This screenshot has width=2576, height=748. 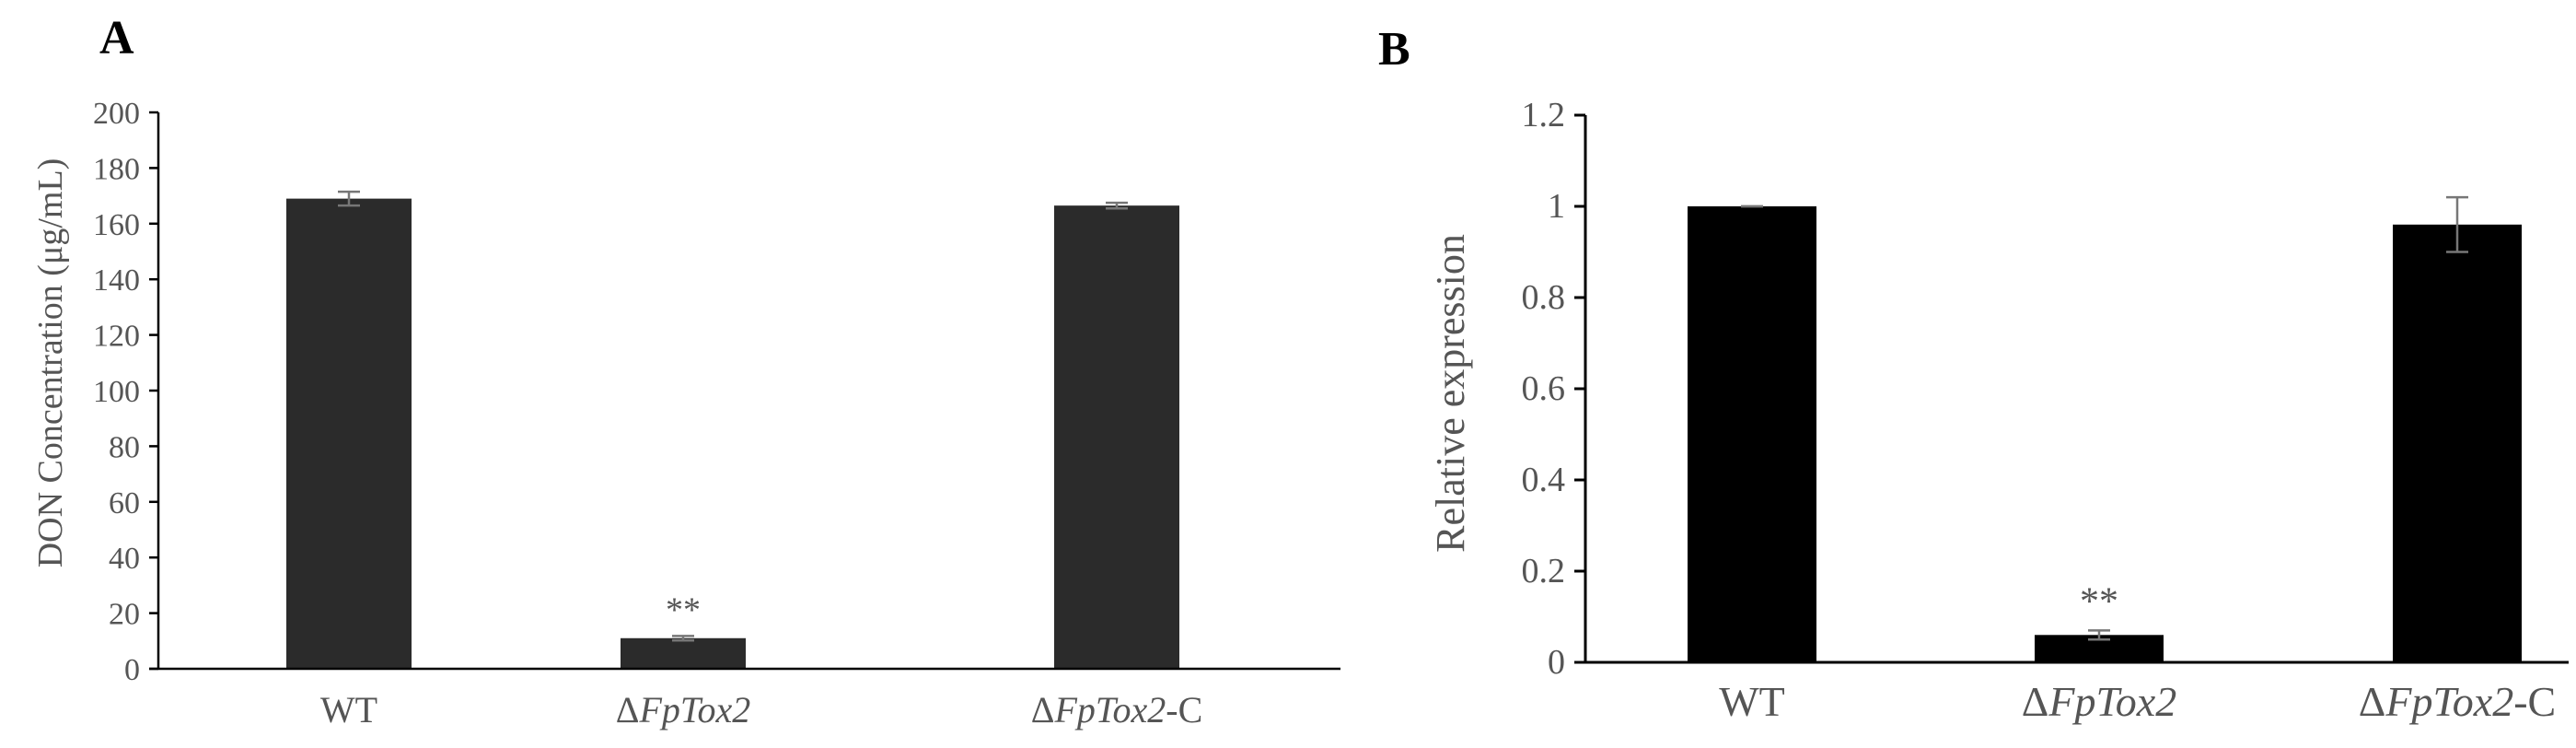 I want to click on panel-b-y-tick-label: 1.2, so click(x=1544, y=115).